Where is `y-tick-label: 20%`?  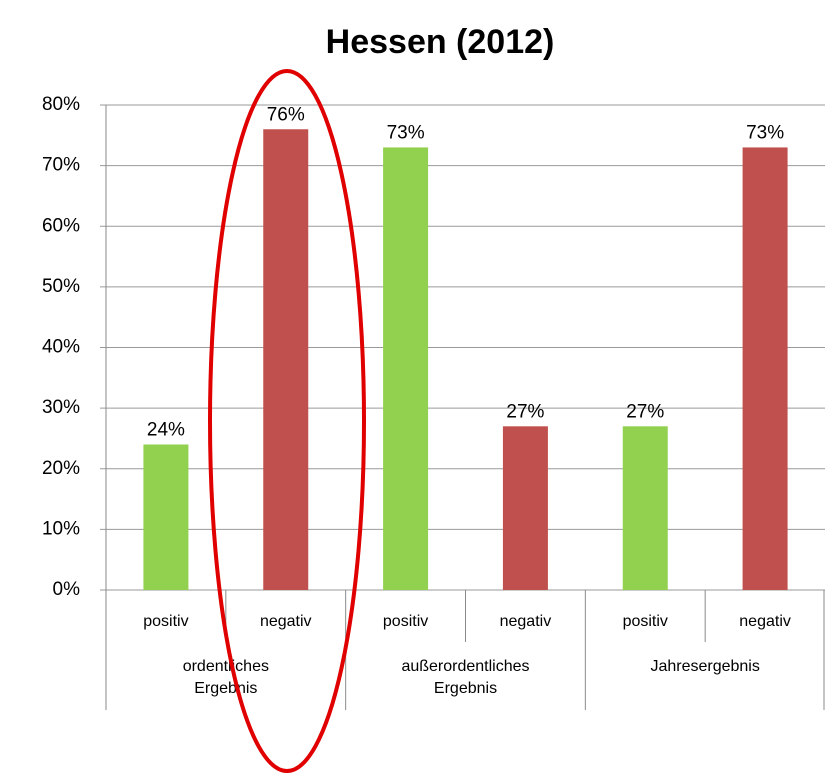
y-tick-label: 20% is located at coordinates (61, 468).